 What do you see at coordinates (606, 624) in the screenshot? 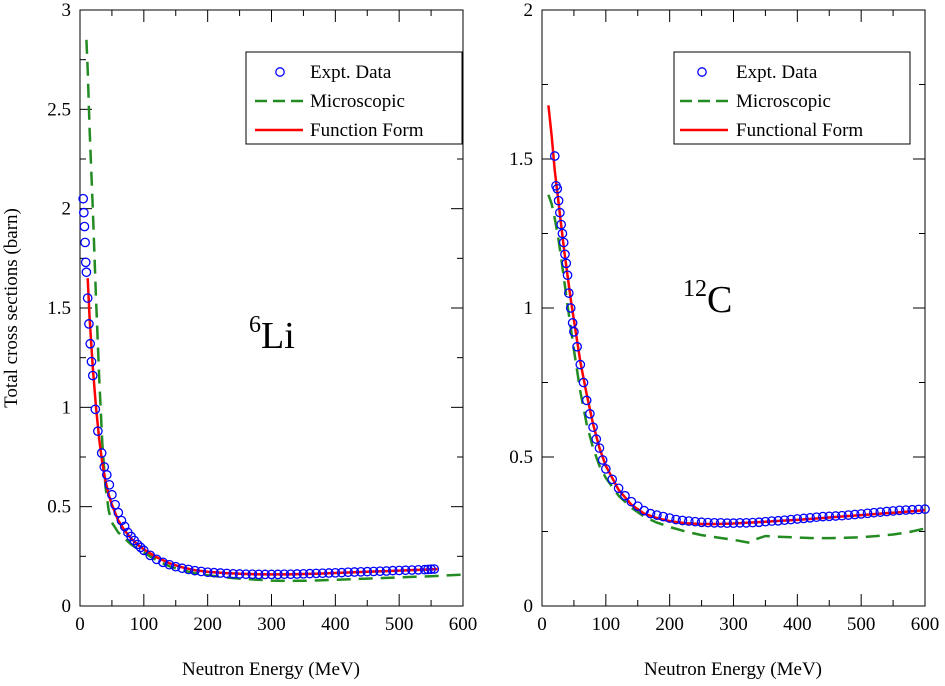
I see `x-tick-label: 100` at bounding box center [606, 624].